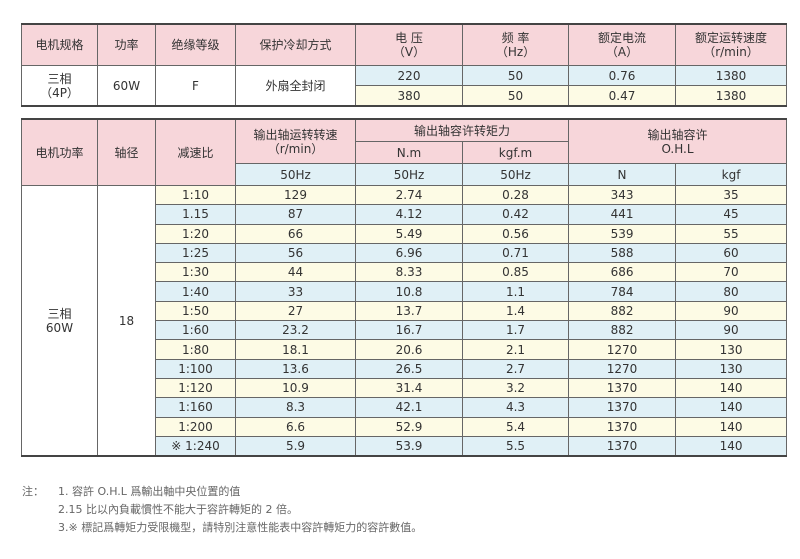  Describe the element at coordinates (515, 407) in the screenshot. I see `torque-kgfm-cell: 4.3` at that location.